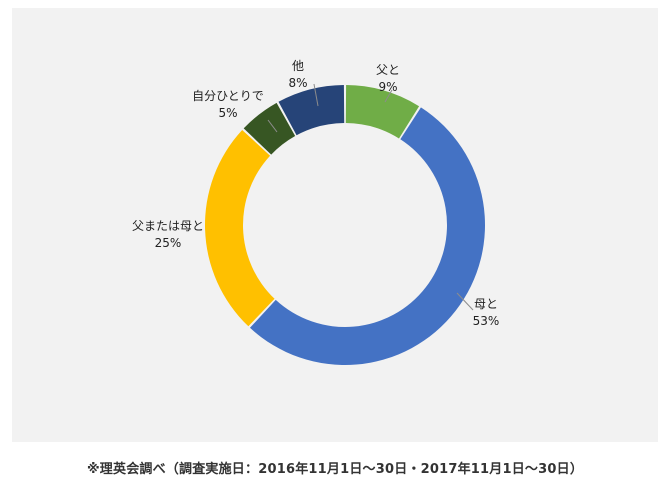 The image size is (670, 492). I want to click on slice-label-2: 父または母と, so click(168, 226).